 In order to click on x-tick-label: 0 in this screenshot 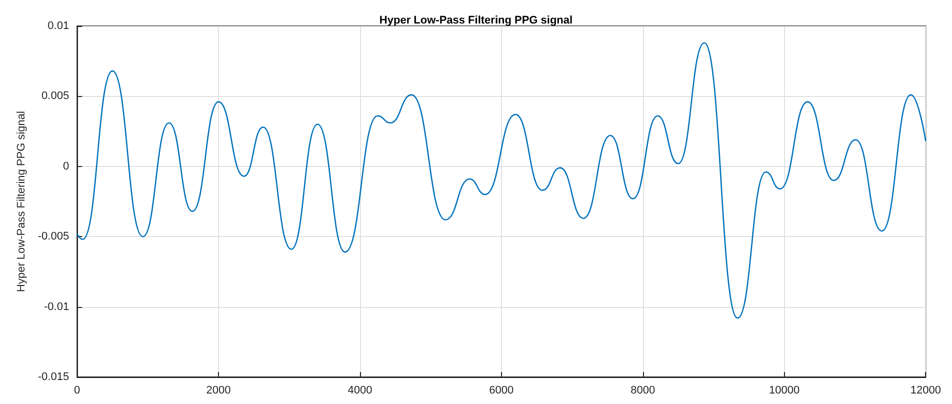, I will do `click(77, 390)`.